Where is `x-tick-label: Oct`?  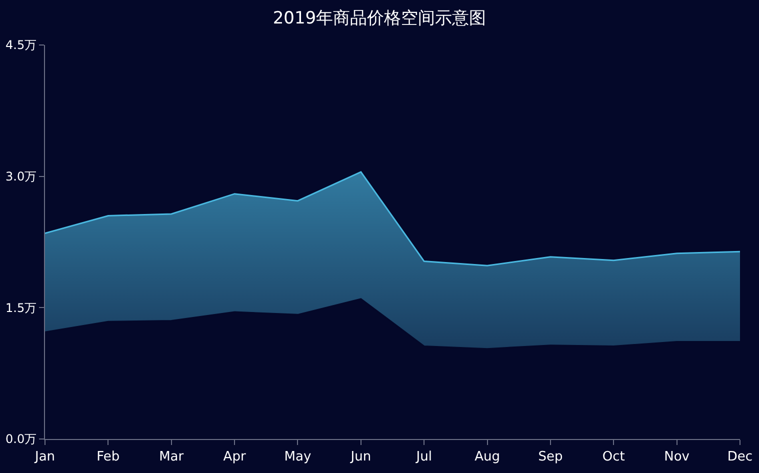
x-tick-label: Oct is located at coordinates (613, 457).